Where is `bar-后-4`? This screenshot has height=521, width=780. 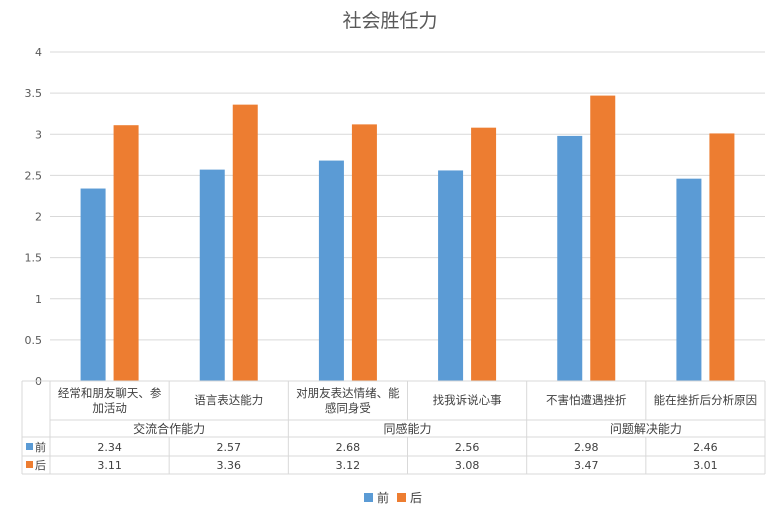
bar-后-4 is located at coordinates (603, 238).